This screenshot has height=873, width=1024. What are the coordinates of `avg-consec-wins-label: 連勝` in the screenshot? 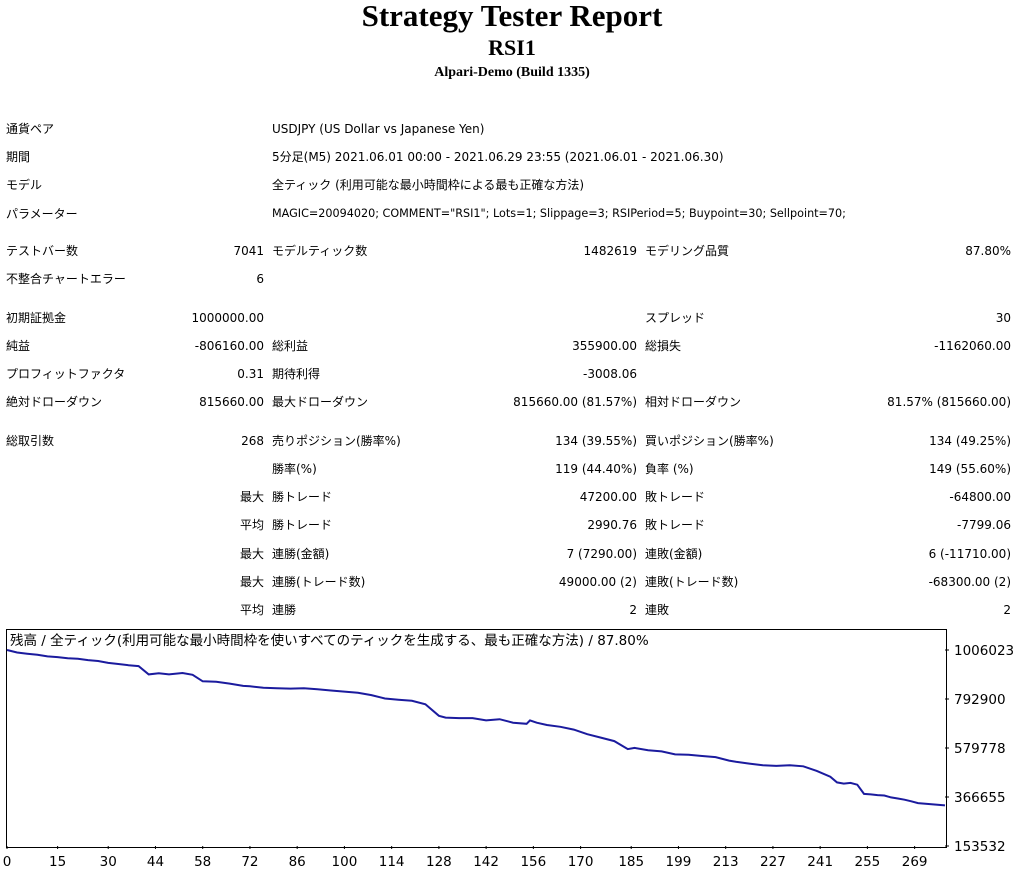 It's located at (284, 610).